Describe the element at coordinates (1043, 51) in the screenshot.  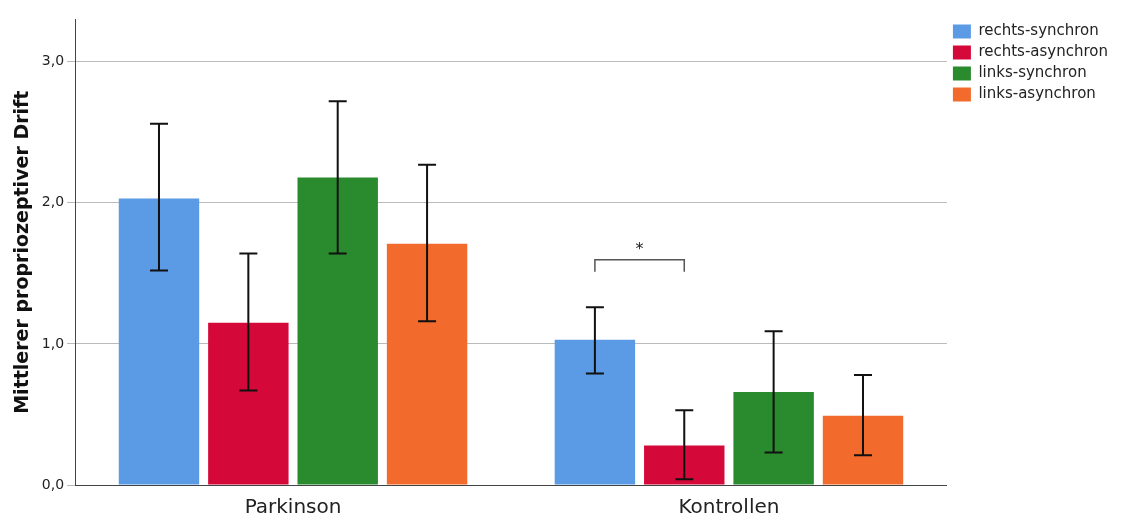
I see `legend-label: rechts-asynchron` at that location.